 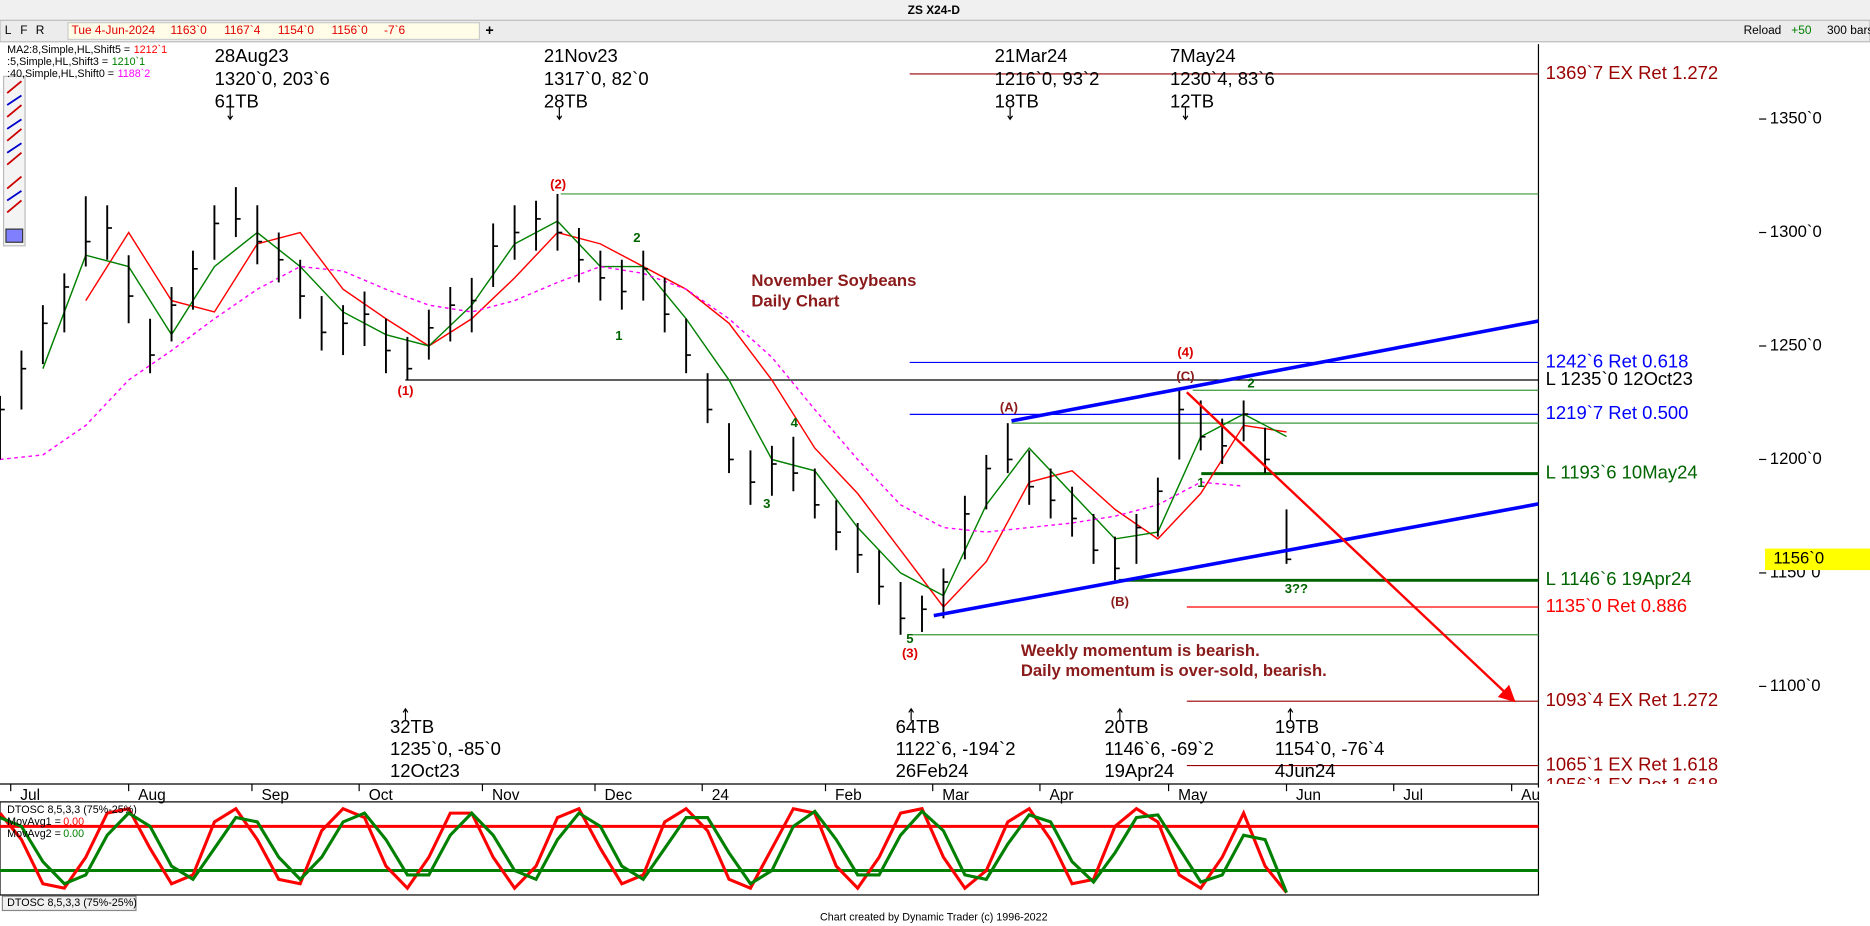 What do you see at coordinates (1047, 78) in the screenshot?
I see `swing-annotation: 1216`0, 93`2` at bounding box center [1047, 78].